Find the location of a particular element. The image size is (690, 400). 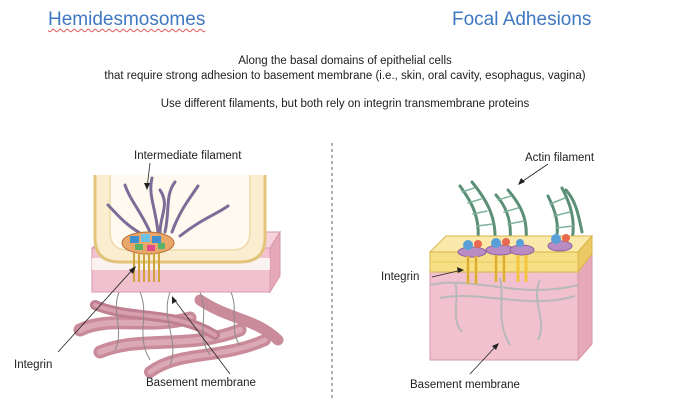

basement-membrane-block-right is located at coordinates (504, 316).